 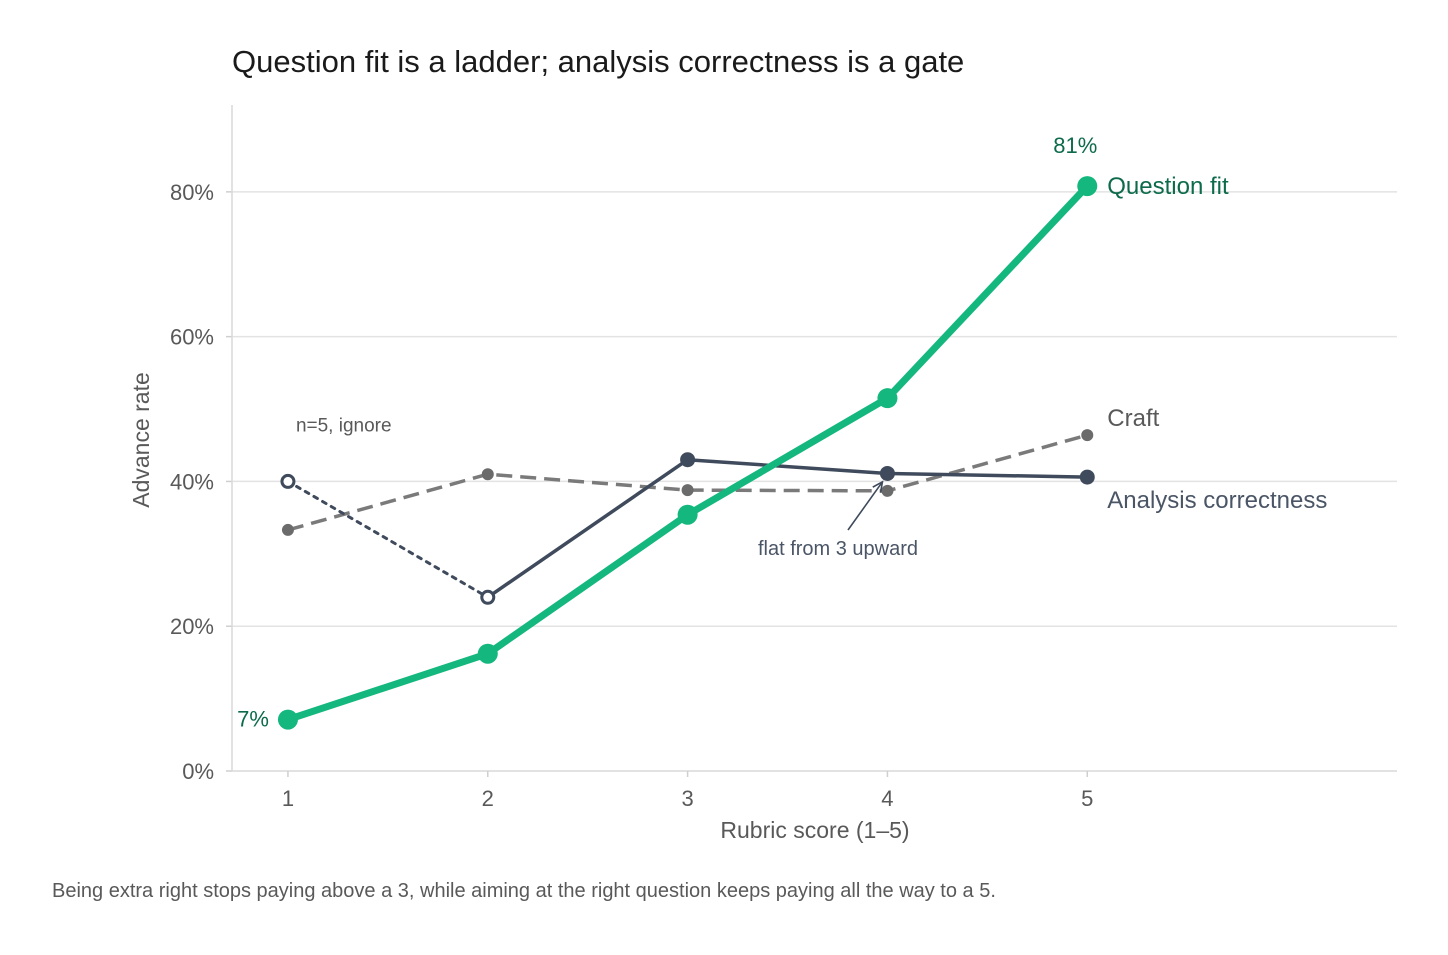 What do you see at coordinates (1168, 186) in the screenshot?
I see `series-label-question-fit: Question fit` at bounding box center [1168, 186].